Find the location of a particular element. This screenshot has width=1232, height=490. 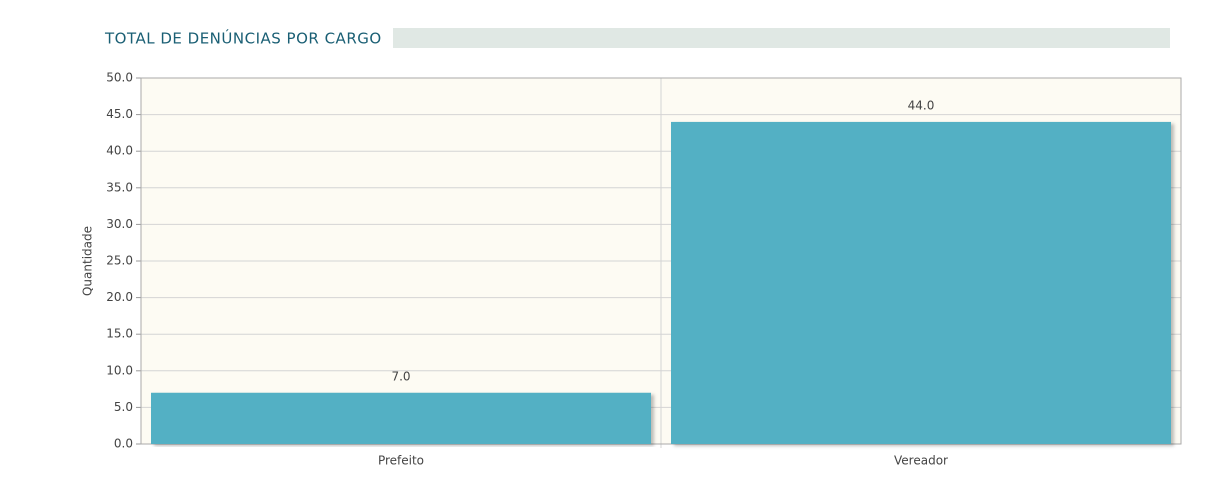

chart-title: TOTAL DE DENÚNCIAS POR CARGO is located at coordinates (243, 38).